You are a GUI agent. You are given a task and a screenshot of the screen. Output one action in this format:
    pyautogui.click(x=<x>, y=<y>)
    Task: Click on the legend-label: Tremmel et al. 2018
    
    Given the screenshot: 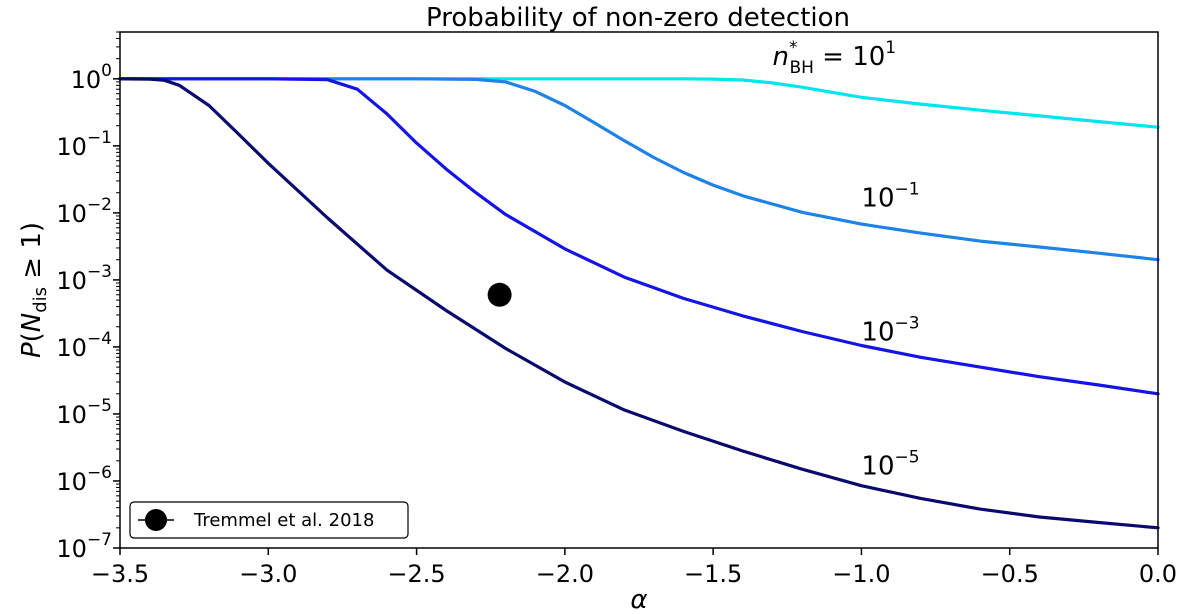 What is the action you would take?
    pyautogui.click(x=283, y=520)
    